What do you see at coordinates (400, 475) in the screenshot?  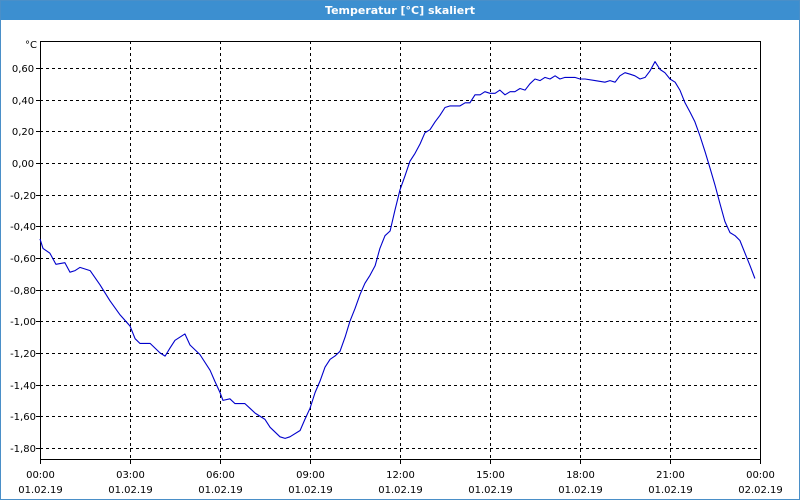 I see `x-tick-time-label: 12:00` at bounding box center [400, 475].